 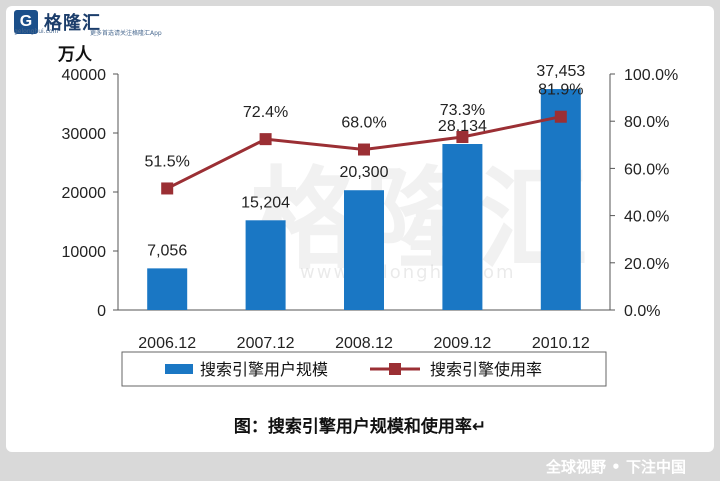 I want to click on legend-line-label: 搜索引擎使用率, so click(x=486, y=369).